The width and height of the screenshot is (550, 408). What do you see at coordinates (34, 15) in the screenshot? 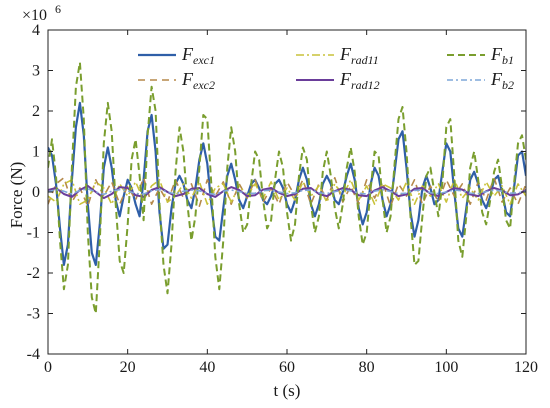
I see `y-scale-multiplier: ×10` at bounding box center [34, 15].